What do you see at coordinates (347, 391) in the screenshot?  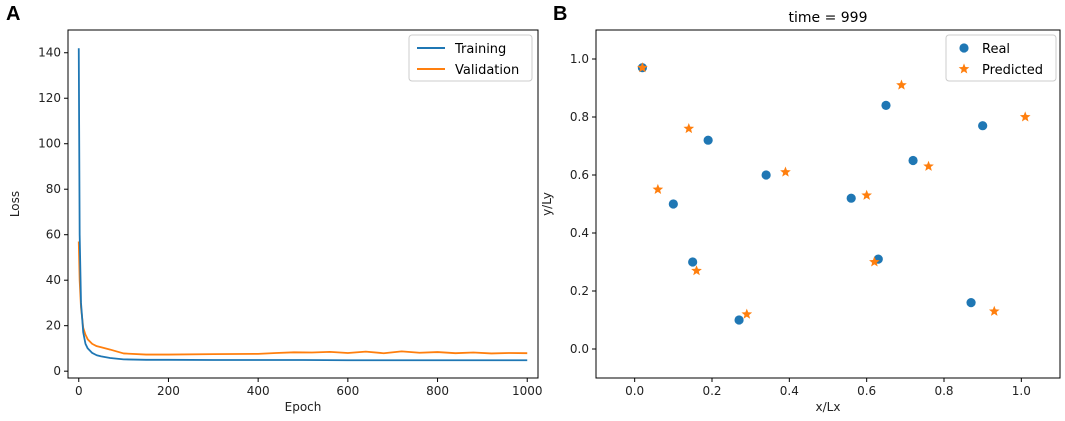 I see `loss-chart-xtick-label: 600` at bounding box center [347, 391].